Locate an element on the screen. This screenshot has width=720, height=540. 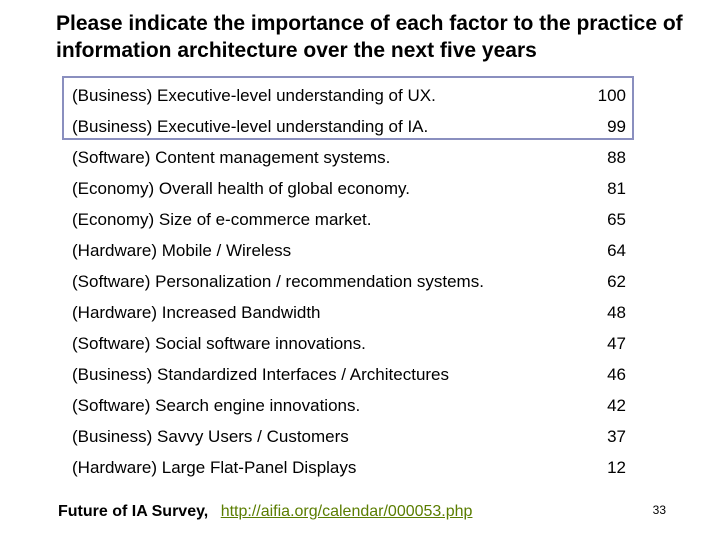
factor-score: 88 is located at coordinates (616, 157).